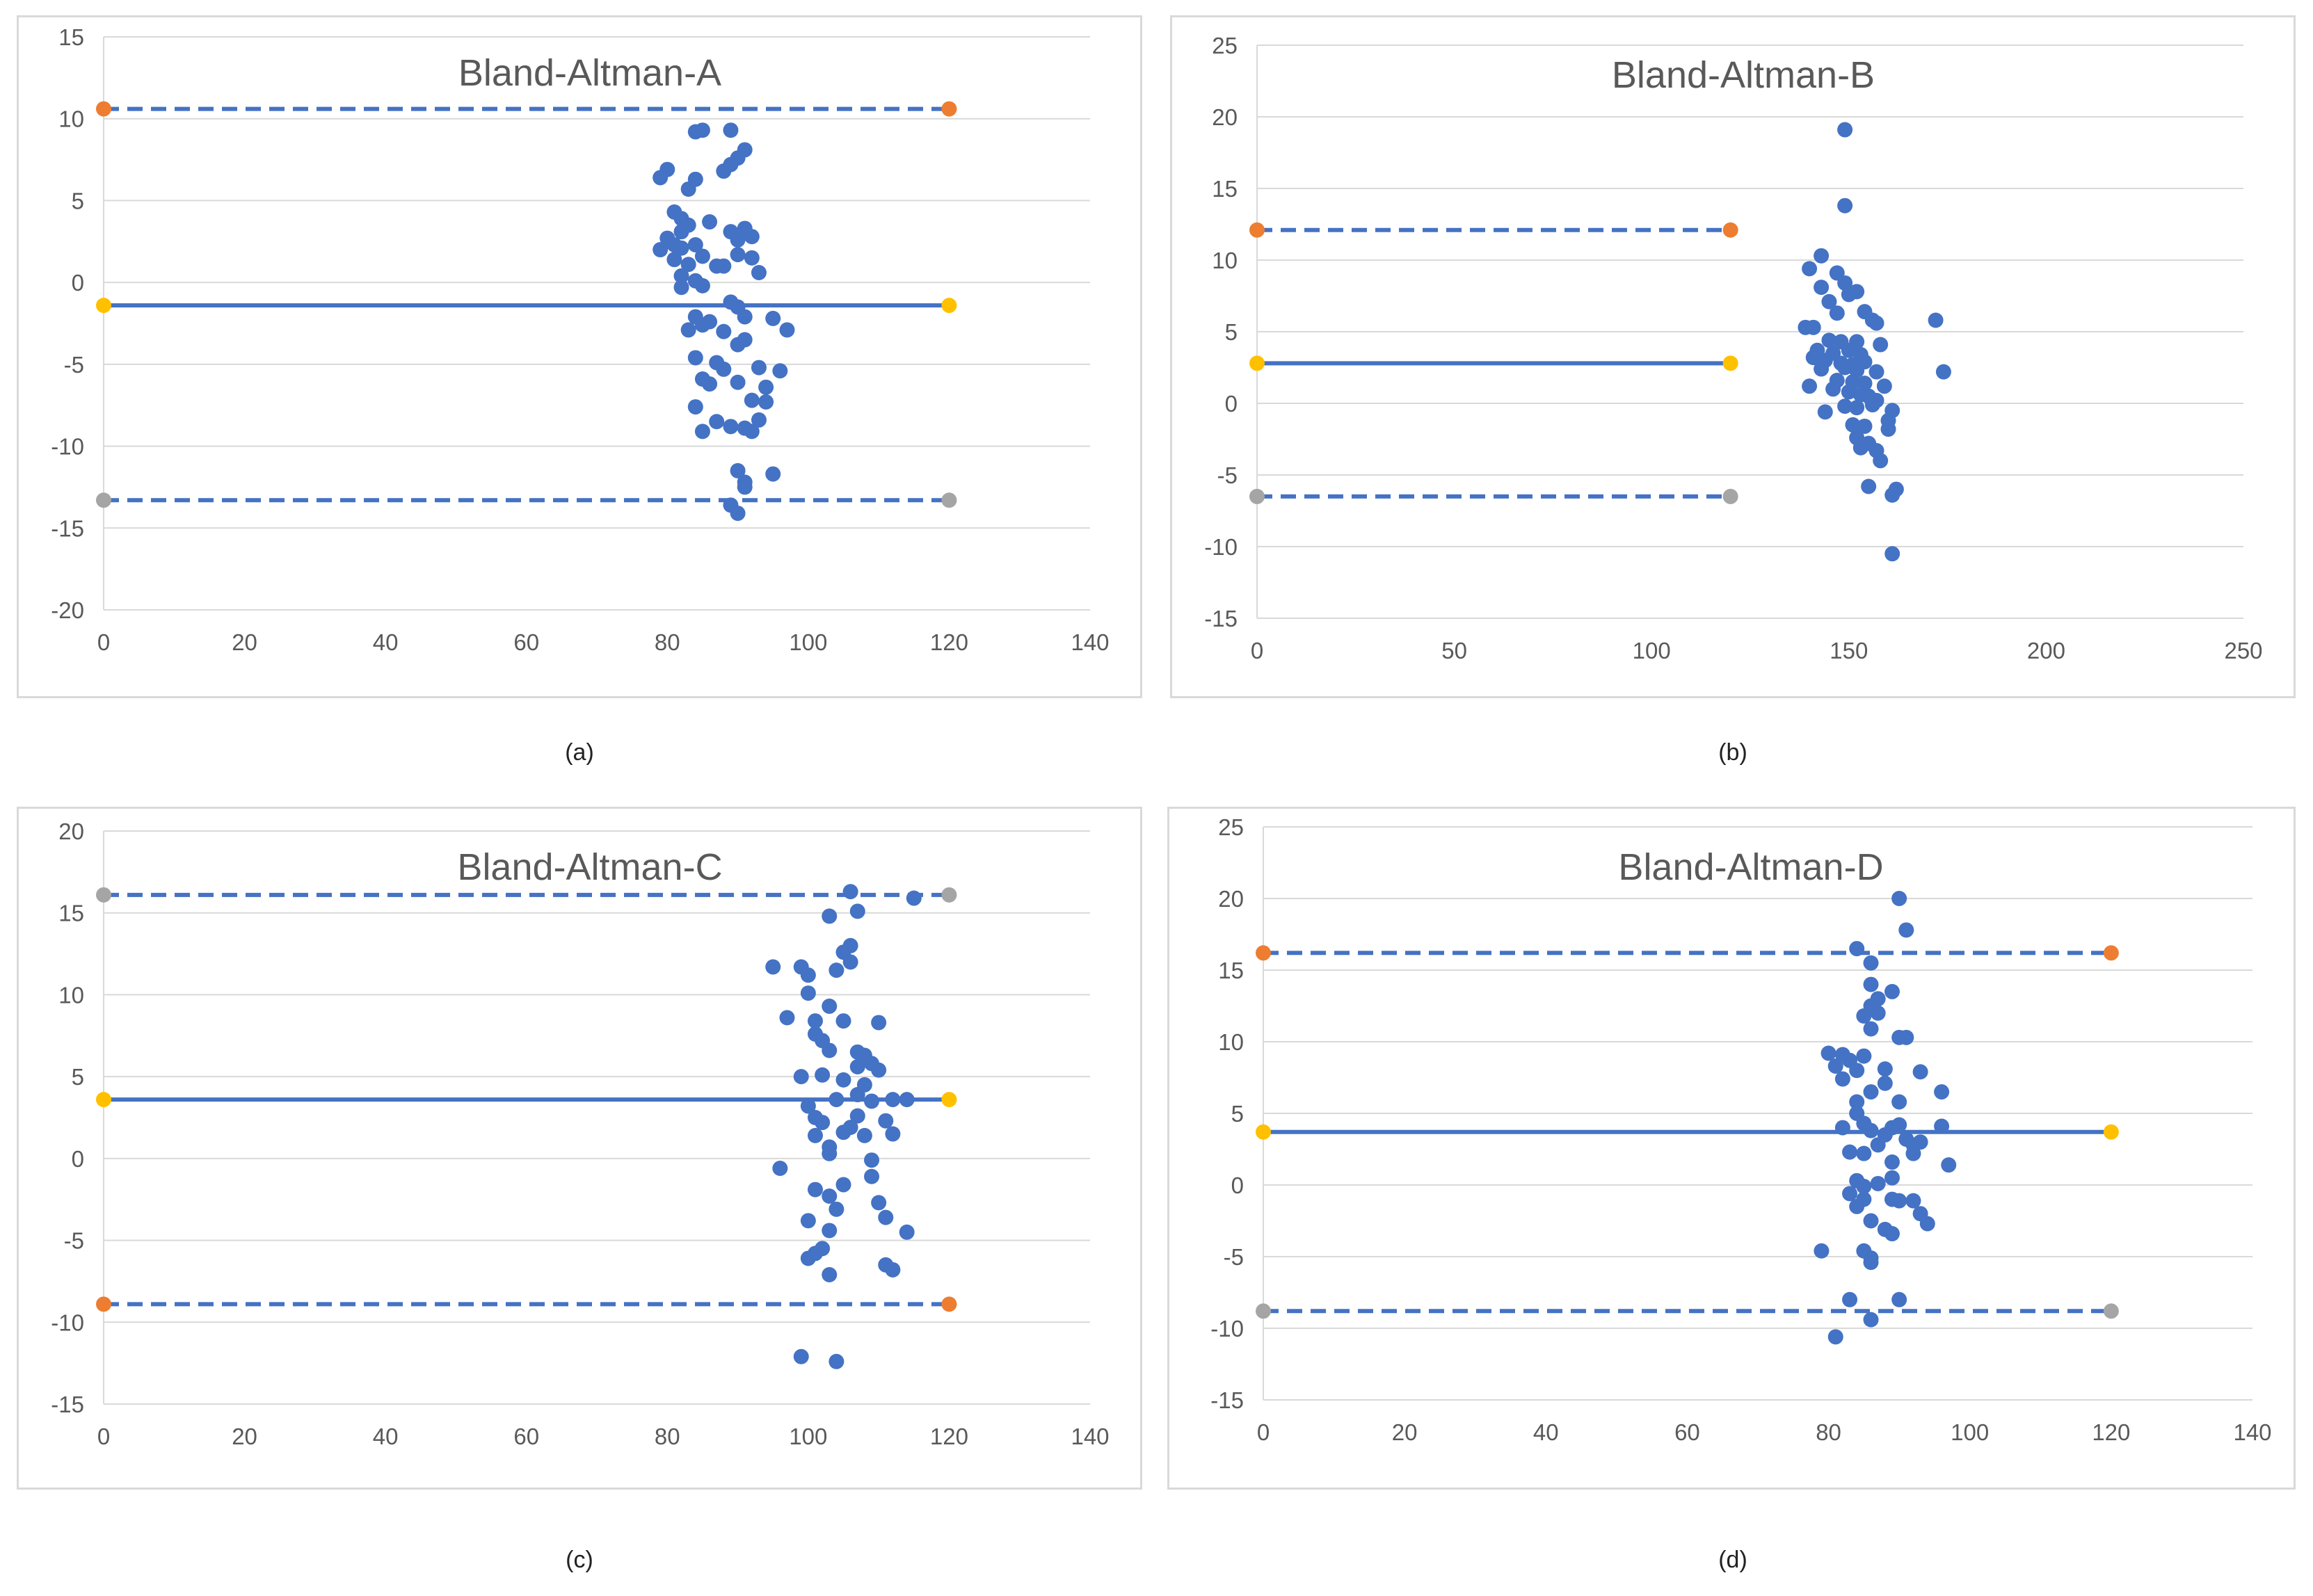  Describe the element at coordinates (1687, 1432) in the screenshot. I see `x-tick-label: 60` at that location.